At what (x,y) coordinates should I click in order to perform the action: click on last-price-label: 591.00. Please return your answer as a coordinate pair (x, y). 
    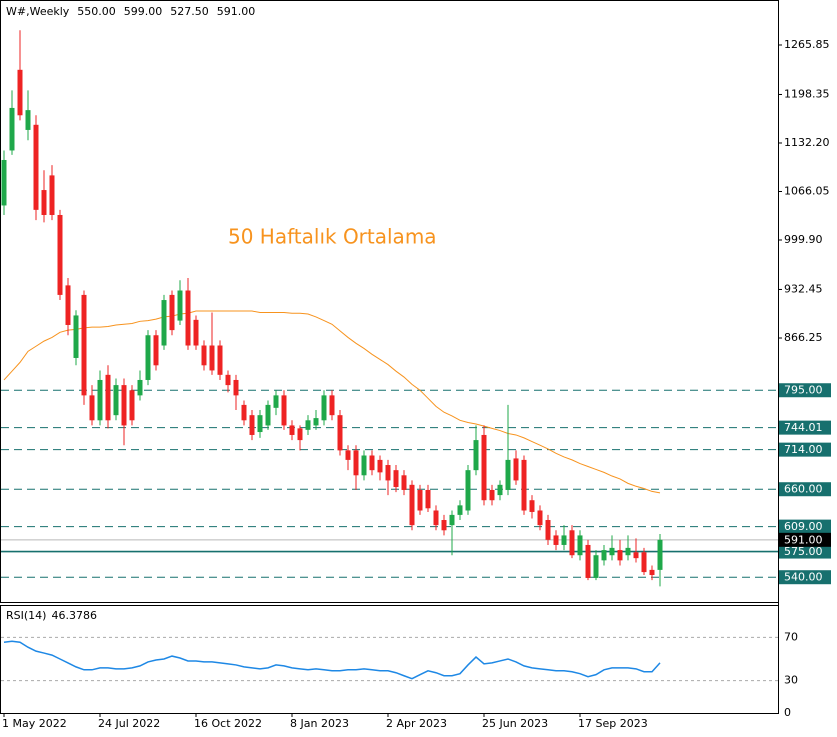
    Looking at the image, I should click on (803, 539).